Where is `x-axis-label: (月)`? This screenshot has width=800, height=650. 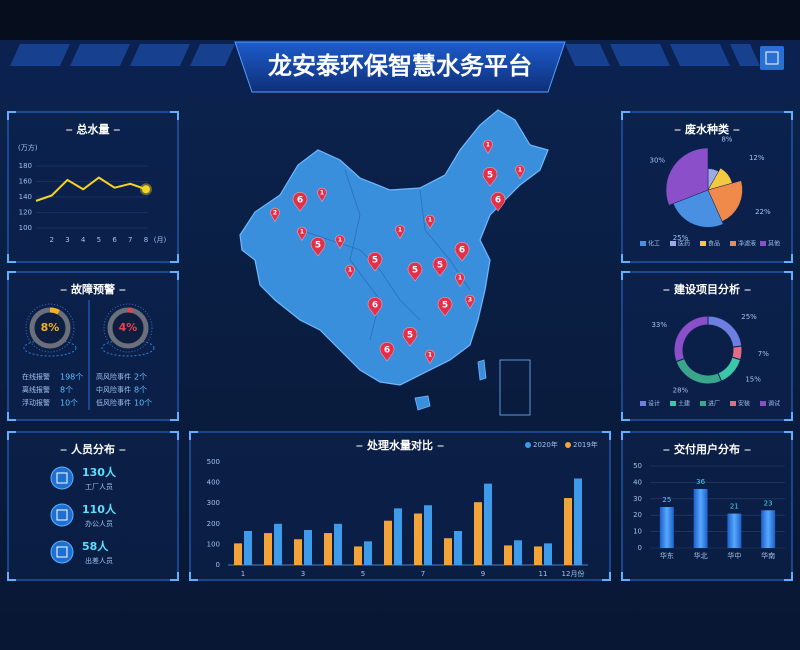 x-axis-label: (月) is located at coordinates (160, 240).